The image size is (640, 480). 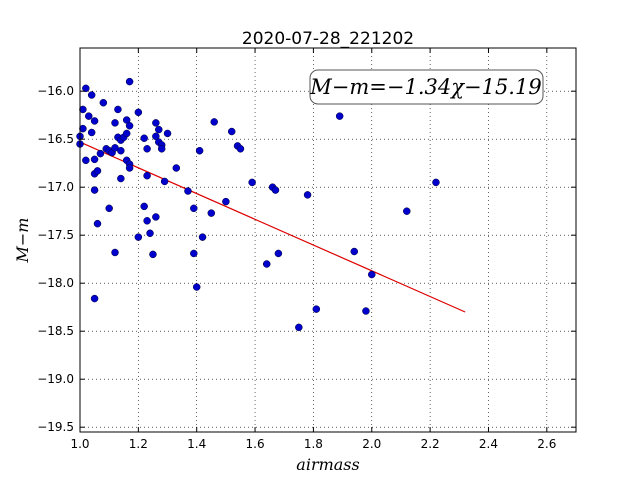 I want to click on y-tick-label: −16.5, so click(x=55, y=139).